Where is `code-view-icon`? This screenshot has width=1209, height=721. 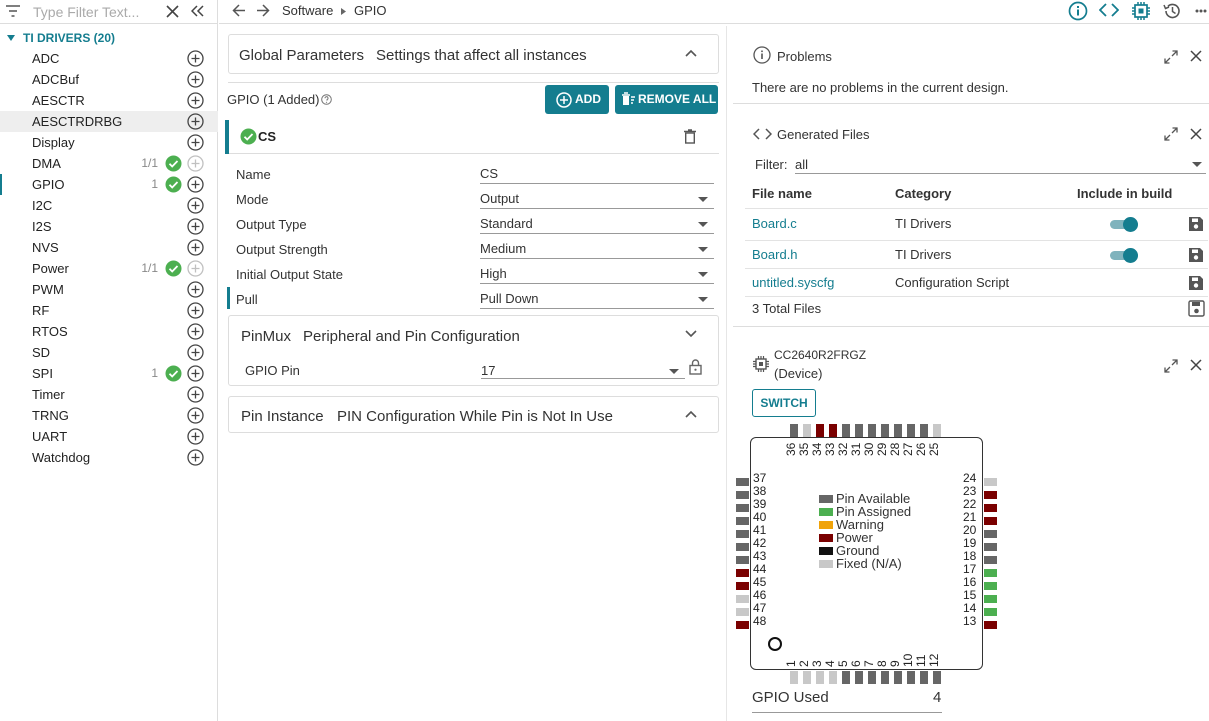 code-view-icon is located at coordinates (1109, 10).